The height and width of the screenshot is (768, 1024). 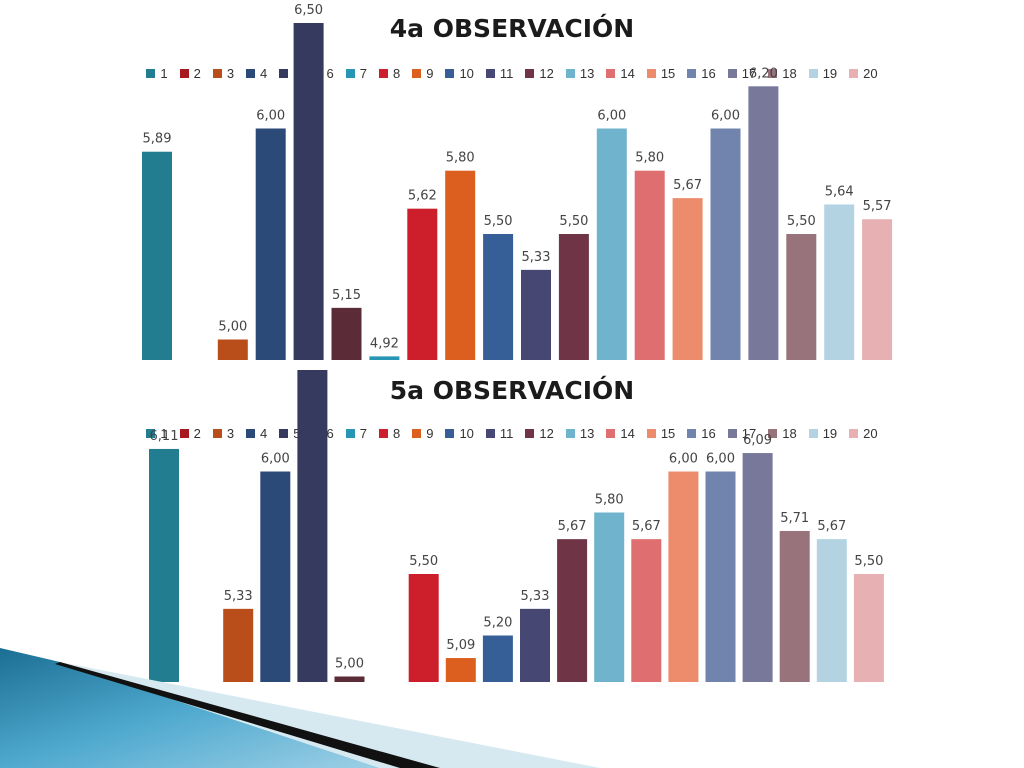 I want to click on legend-label: 8, so click(x=396, y=73).